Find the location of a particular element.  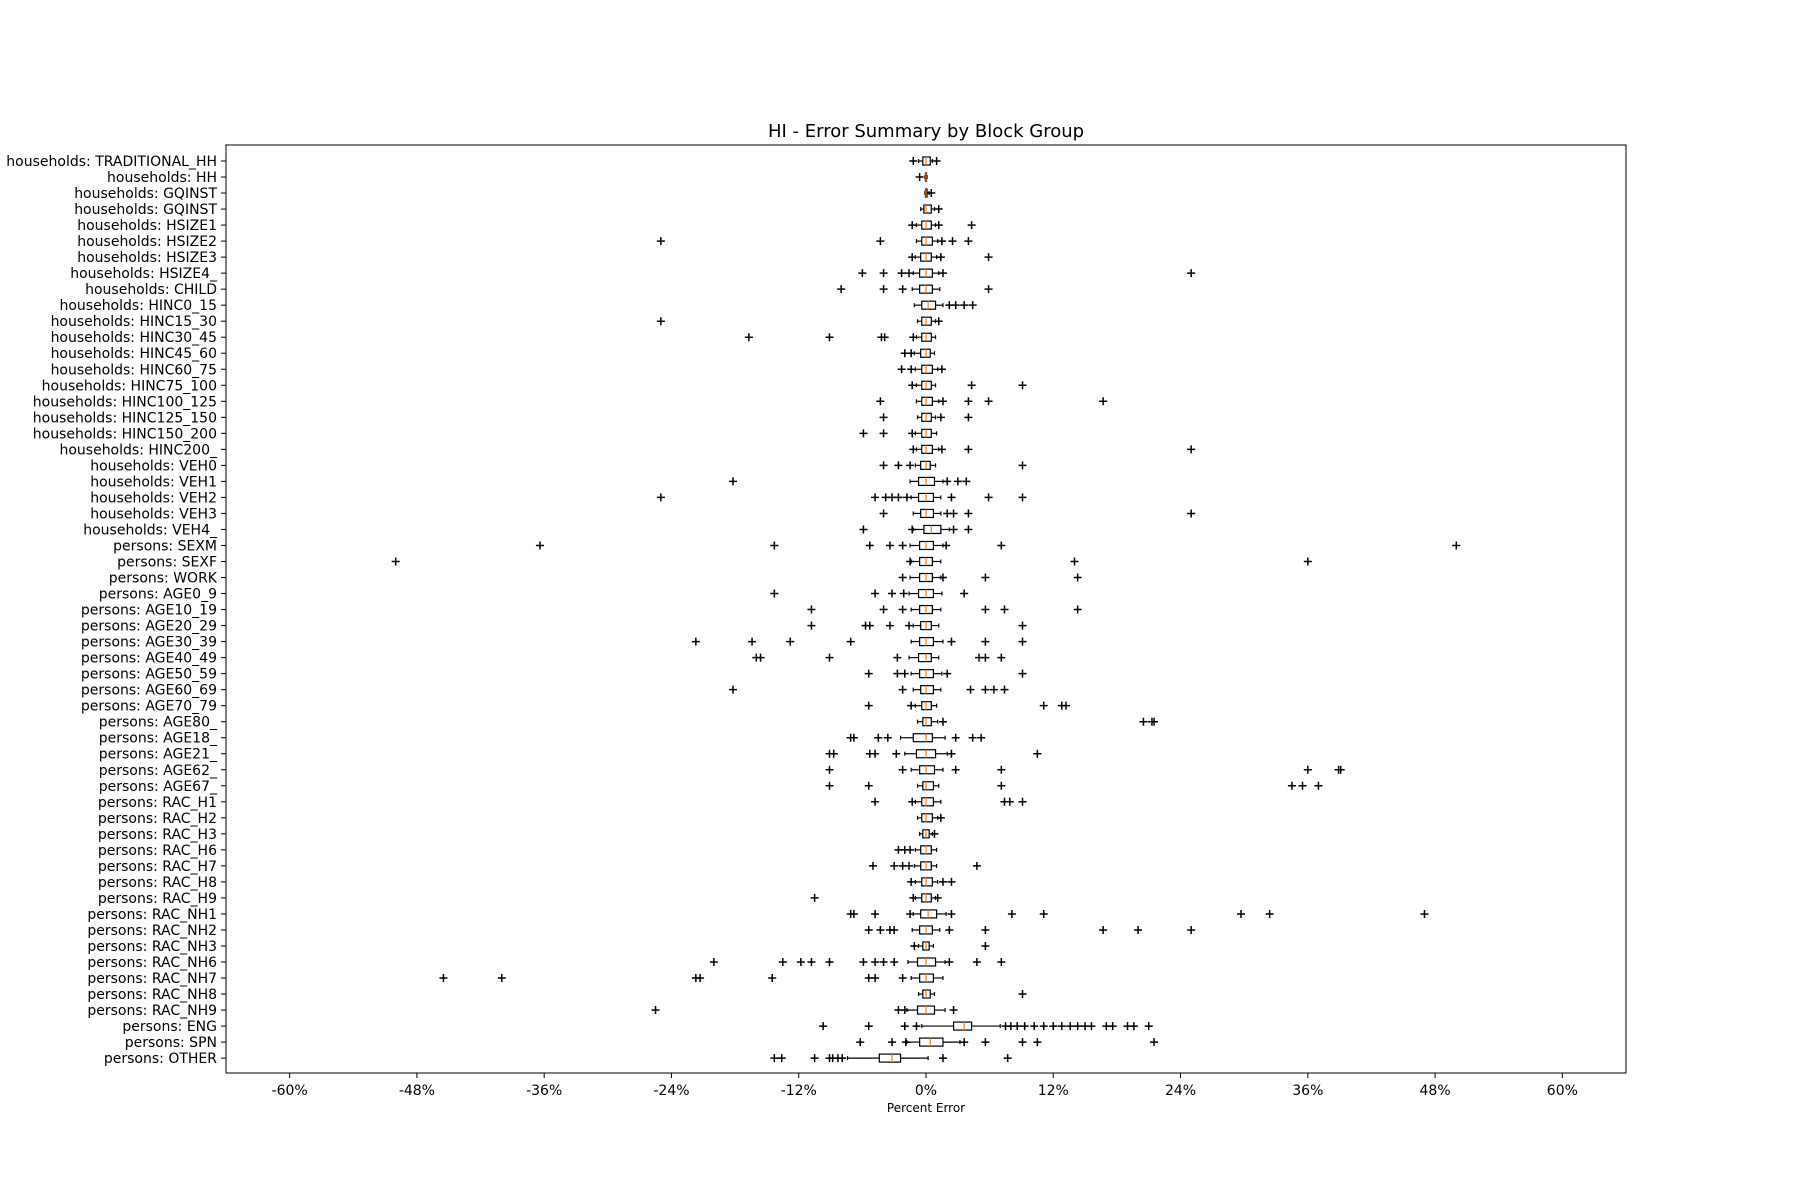

y-tick-label: persons: AGE20_29 is located at coordinates (149, 627).